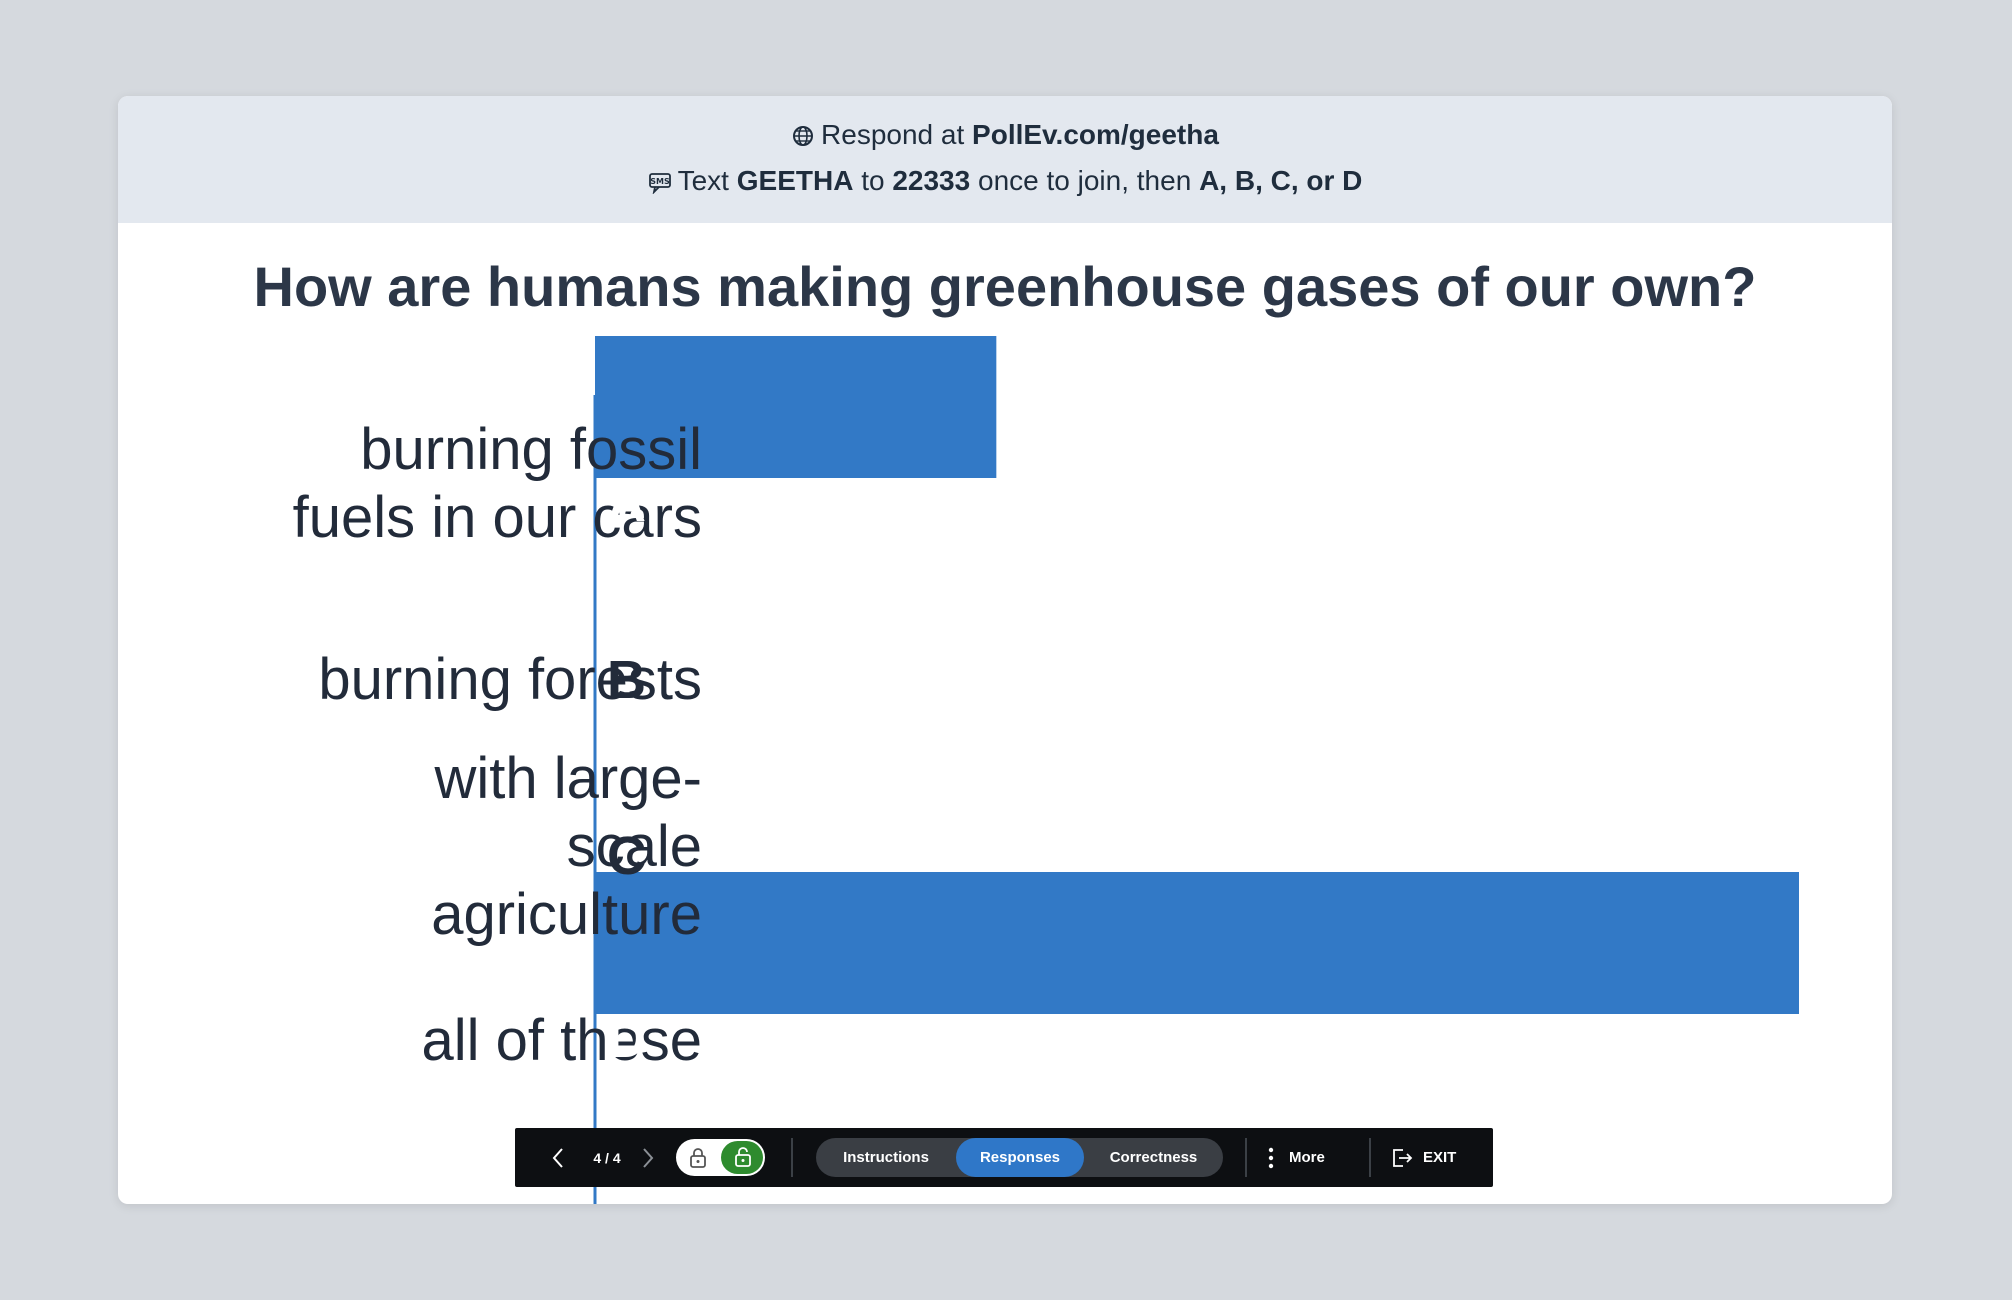  Describe the element at coordinates (803, 136) in the screenshot. I see `globe-icon` at that location.